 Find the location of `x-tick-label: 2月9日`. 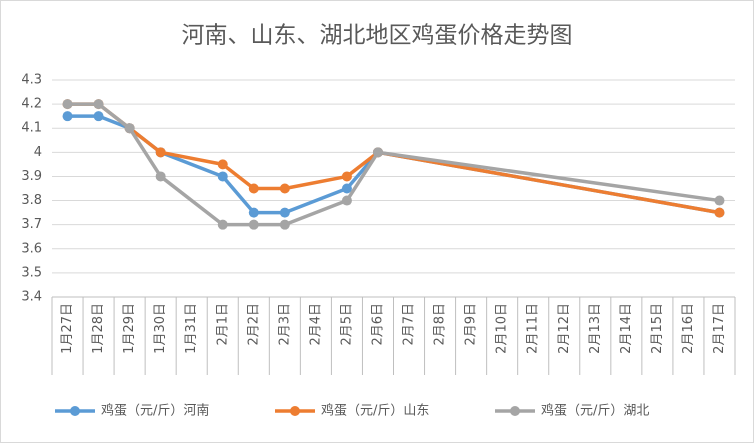

x-tick-label: 2月9日 is located at coordinates (471, 324).